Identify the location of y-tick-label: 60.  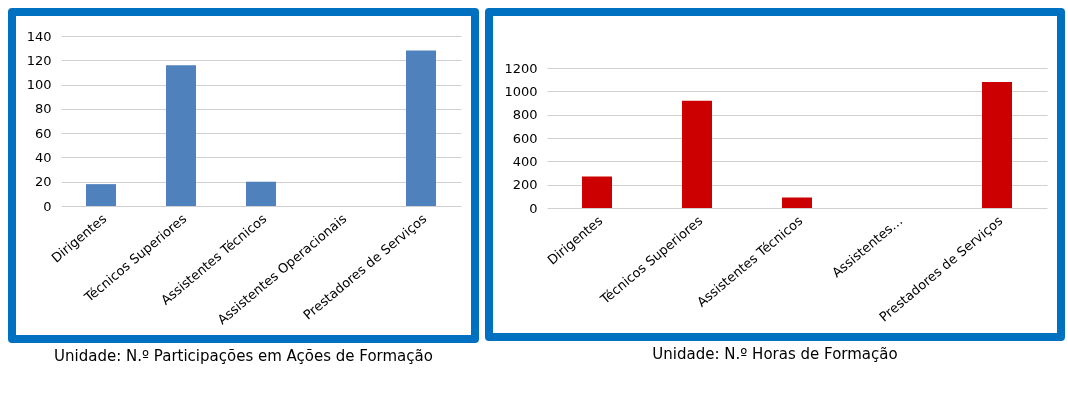
(43, 133).